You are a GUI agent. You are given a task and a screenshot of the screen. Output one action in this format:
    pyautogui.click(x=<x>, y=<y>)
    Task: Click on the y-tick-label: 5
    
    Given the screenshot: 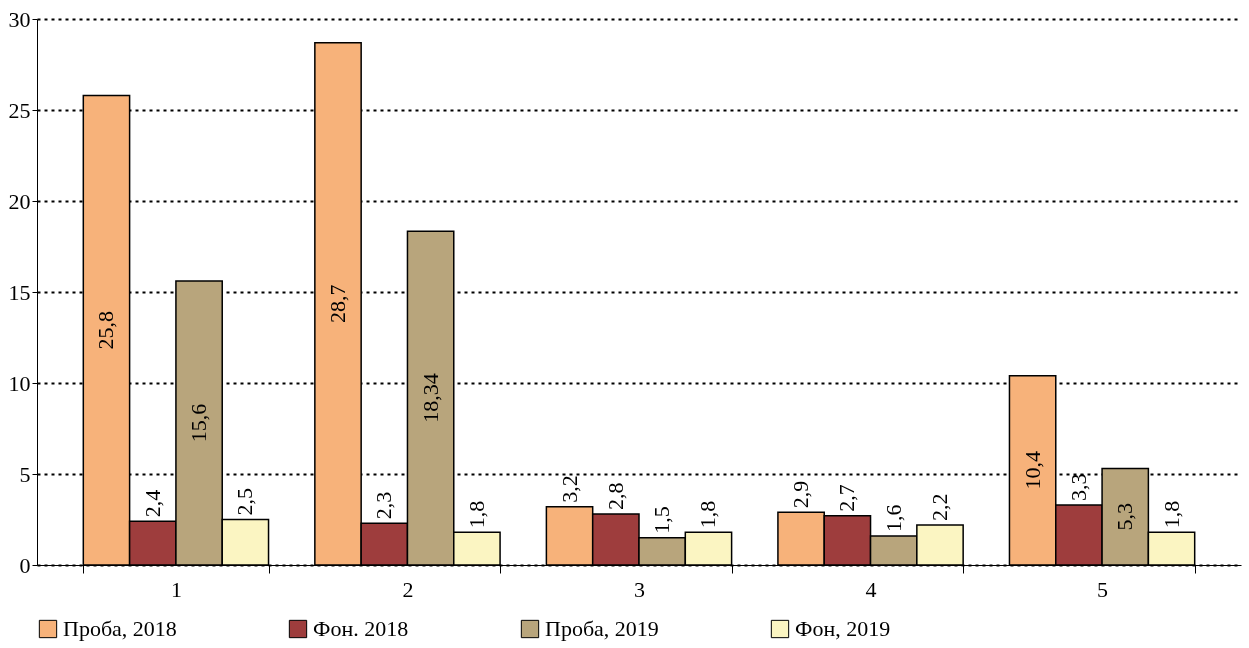 What is the action you would take?
    pyautogui.click(x=25, y=474)
    